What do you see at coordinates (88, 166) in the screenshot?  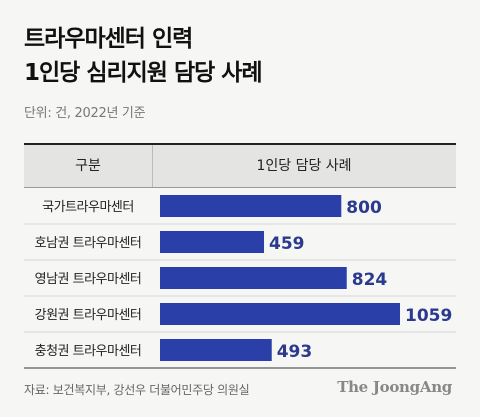 I see `header-category: 구분` at bounding box center [88, 166].